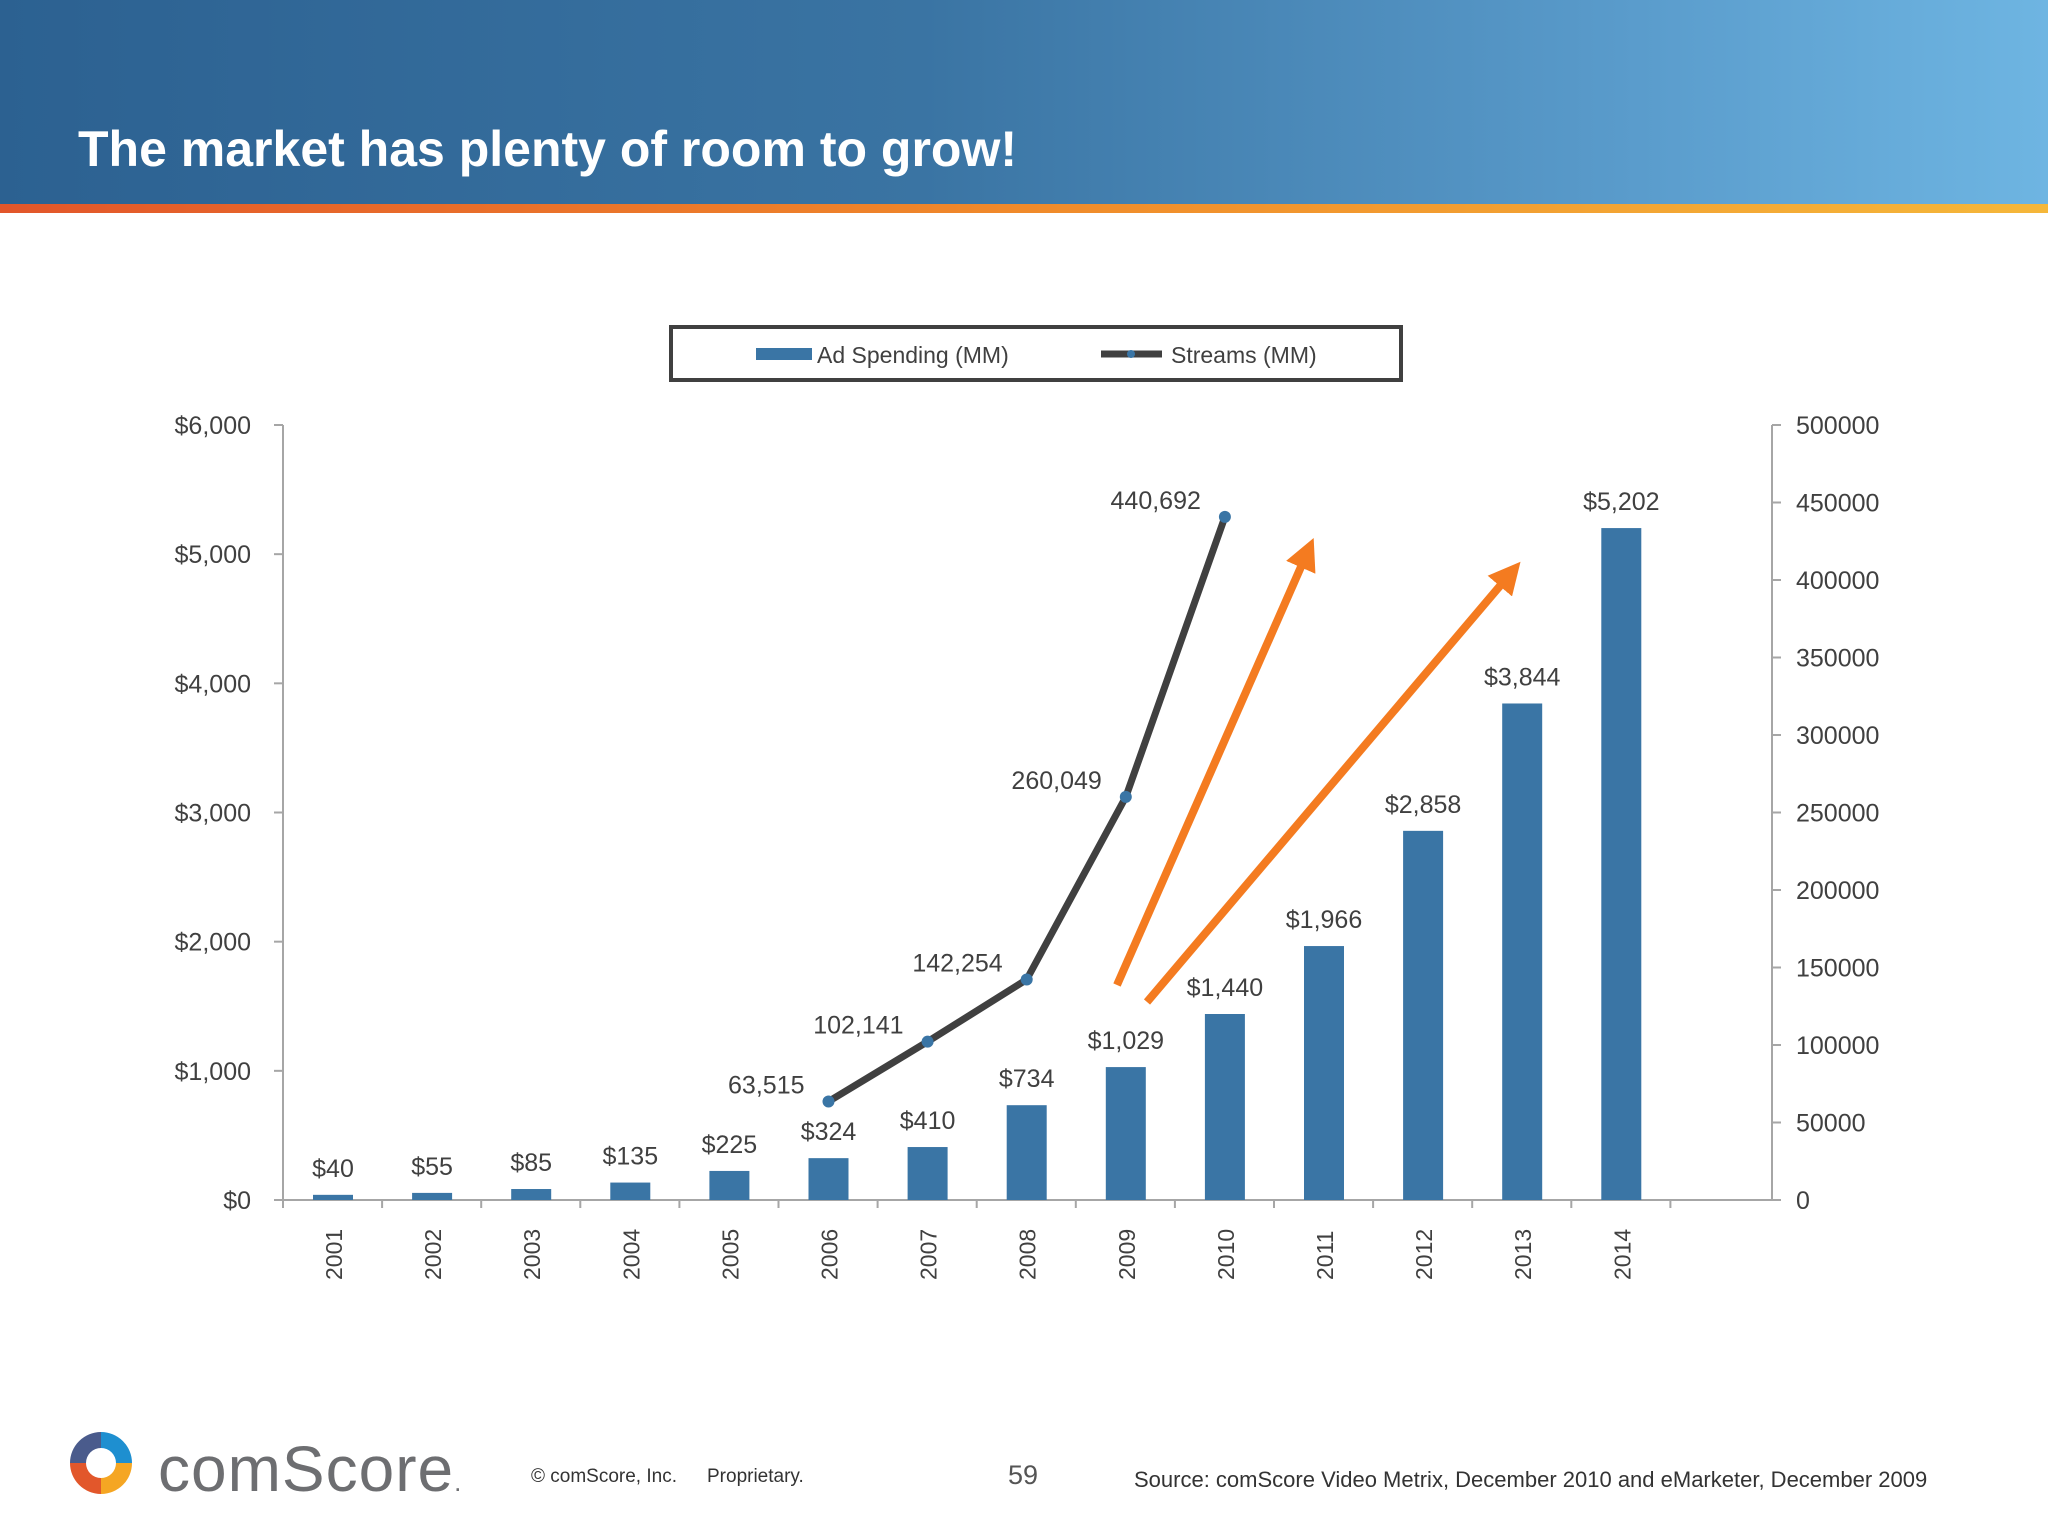 The height and width of the screenshot is (1536, 2048). What do you see at coordinates (531, 1163) in the screenshot?
I see `bar-data-label: $85` at bounding box center [531, 1163].